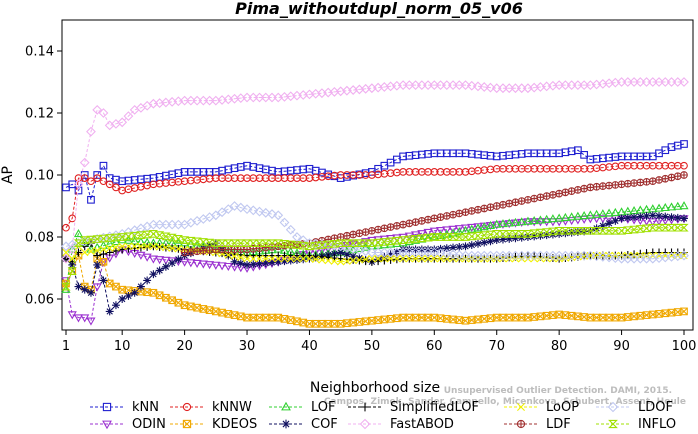 This screenshot has width=698, height=434. What do you see at coordinates (107, 407) in the screenshot?
I see `legend-marker-knn` at bounding box center [107, 407].